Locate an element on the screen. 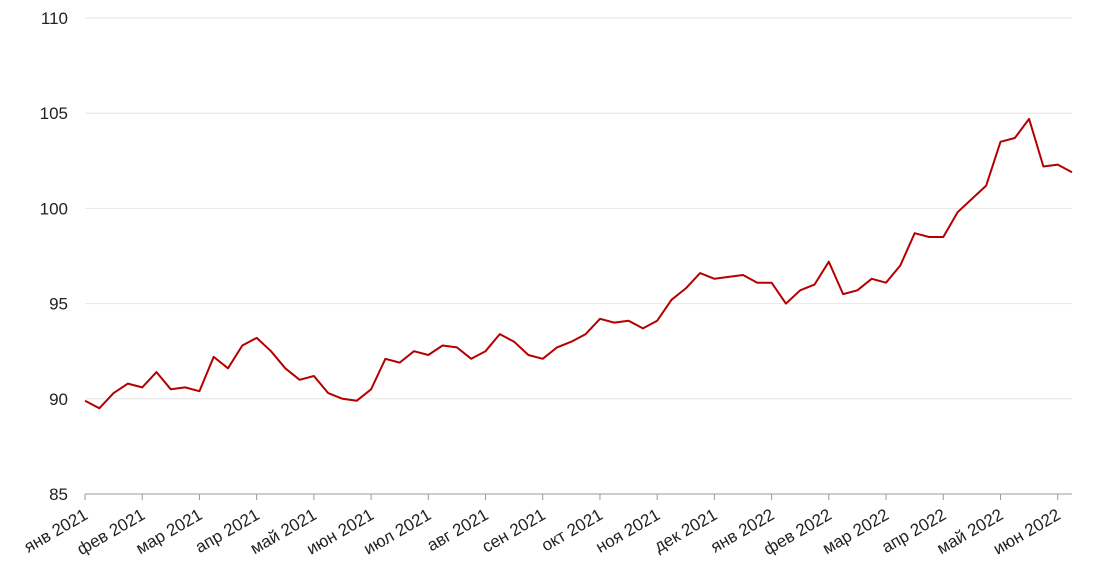 This screenshot has width=1100, height=582. y-tick-label: 95 is located at coordinates (58, 304).